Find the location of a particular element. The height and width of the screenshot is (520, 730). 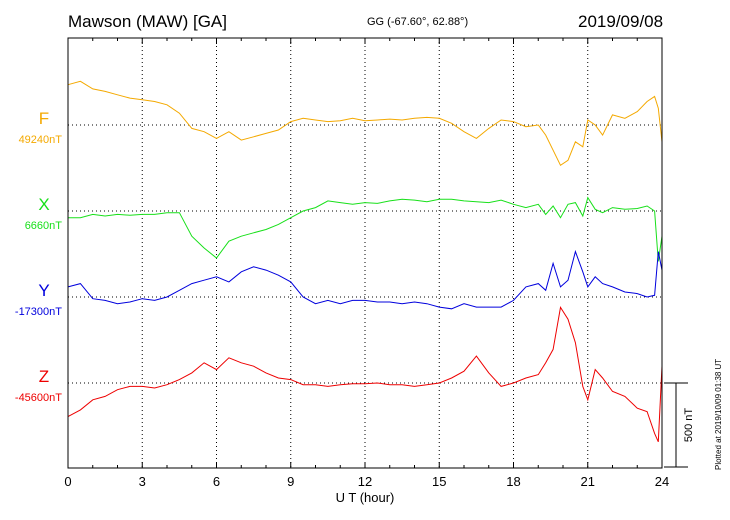

baseline-value-x: 6660nT is located at coordinates (44, 226).